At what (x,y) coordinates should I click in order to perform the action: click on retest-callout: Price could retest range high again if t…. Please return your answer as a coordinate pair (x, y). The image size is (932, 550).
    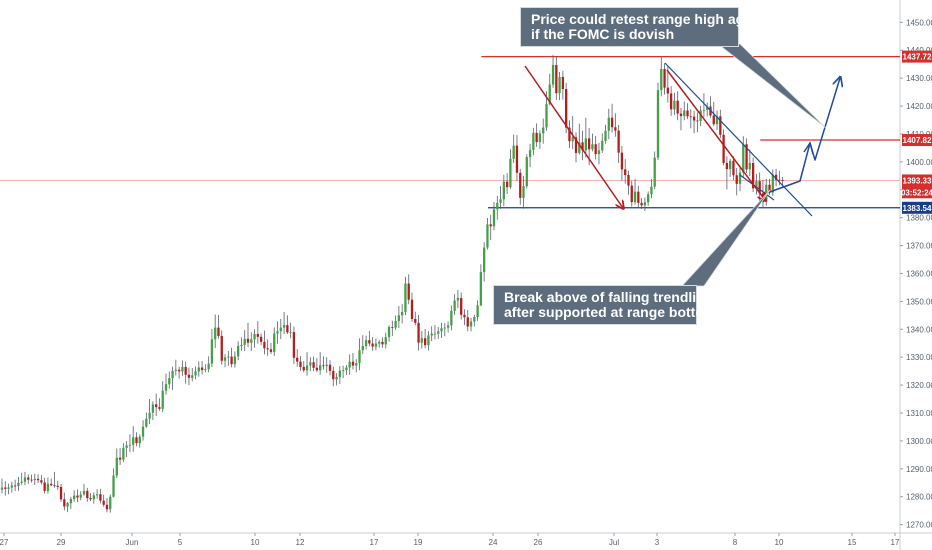
    Looking at the image, I should click on (642, 27).